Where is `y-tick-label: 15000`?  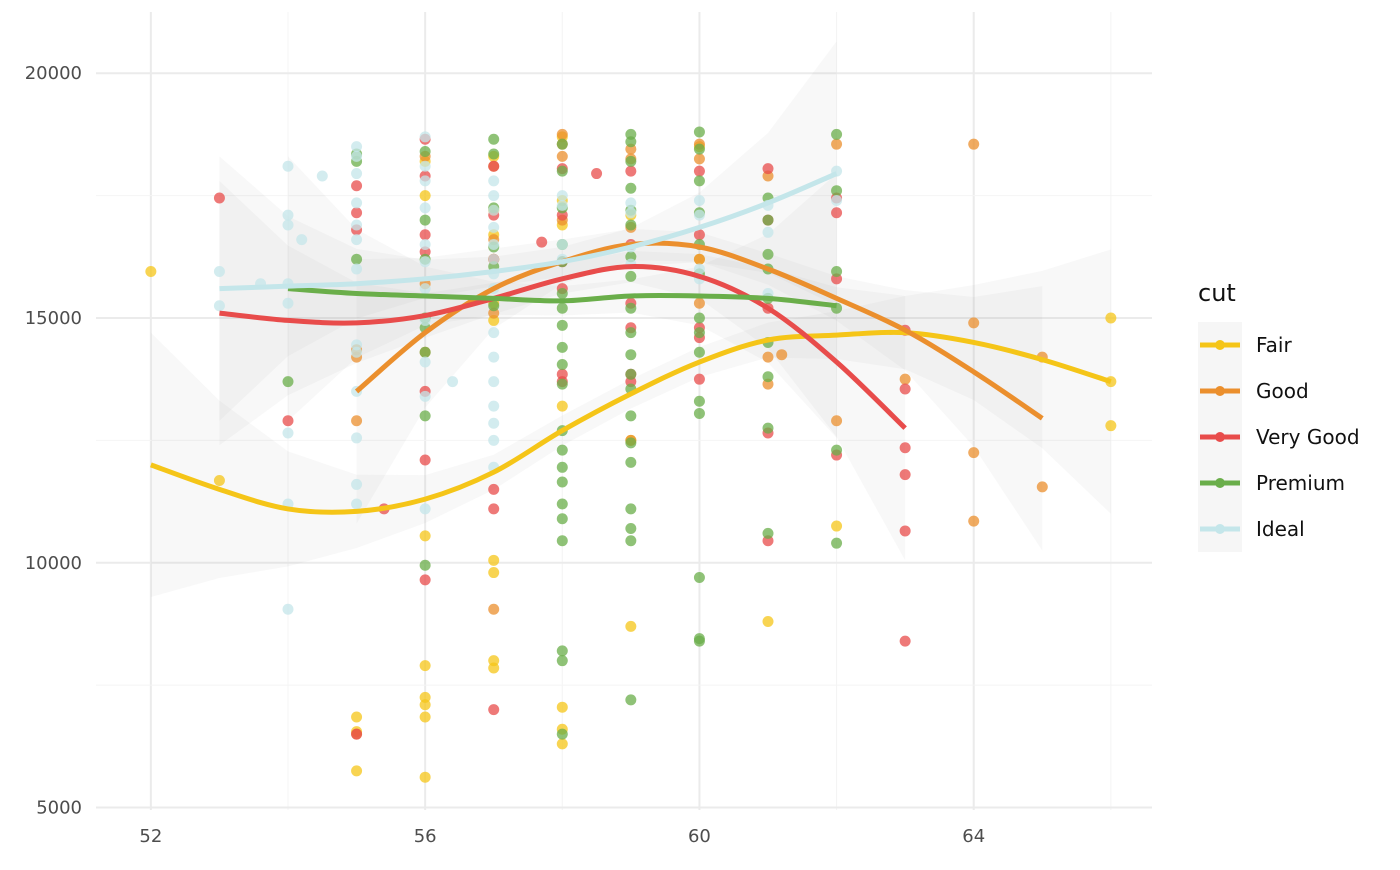 y-tick-label: 15000 is located at coordinates (53, 318).